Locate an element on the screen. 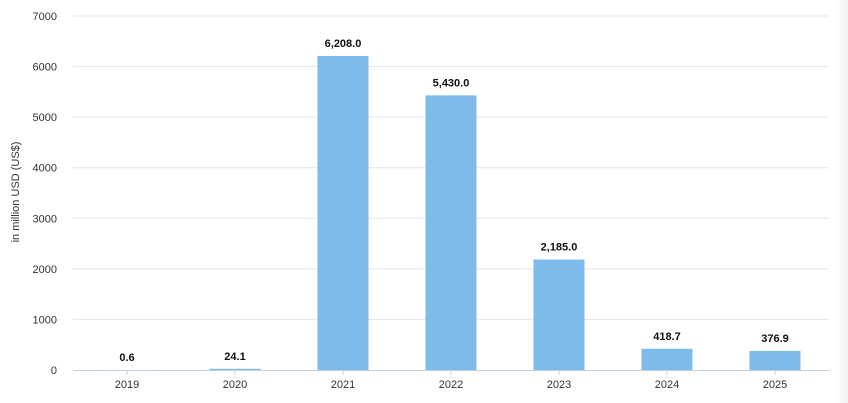 The height and width of the screenshot is (403, 848). x-tick-label: 2021 is located at coordinates (343, 385).